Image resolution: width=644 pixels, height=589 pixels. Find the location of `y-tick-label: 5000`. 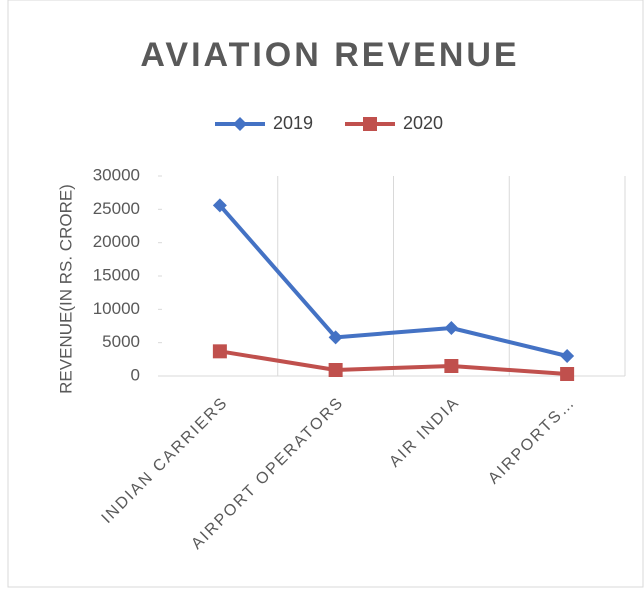

y-tick-label: 5000 is located at coordinates (121, 341).